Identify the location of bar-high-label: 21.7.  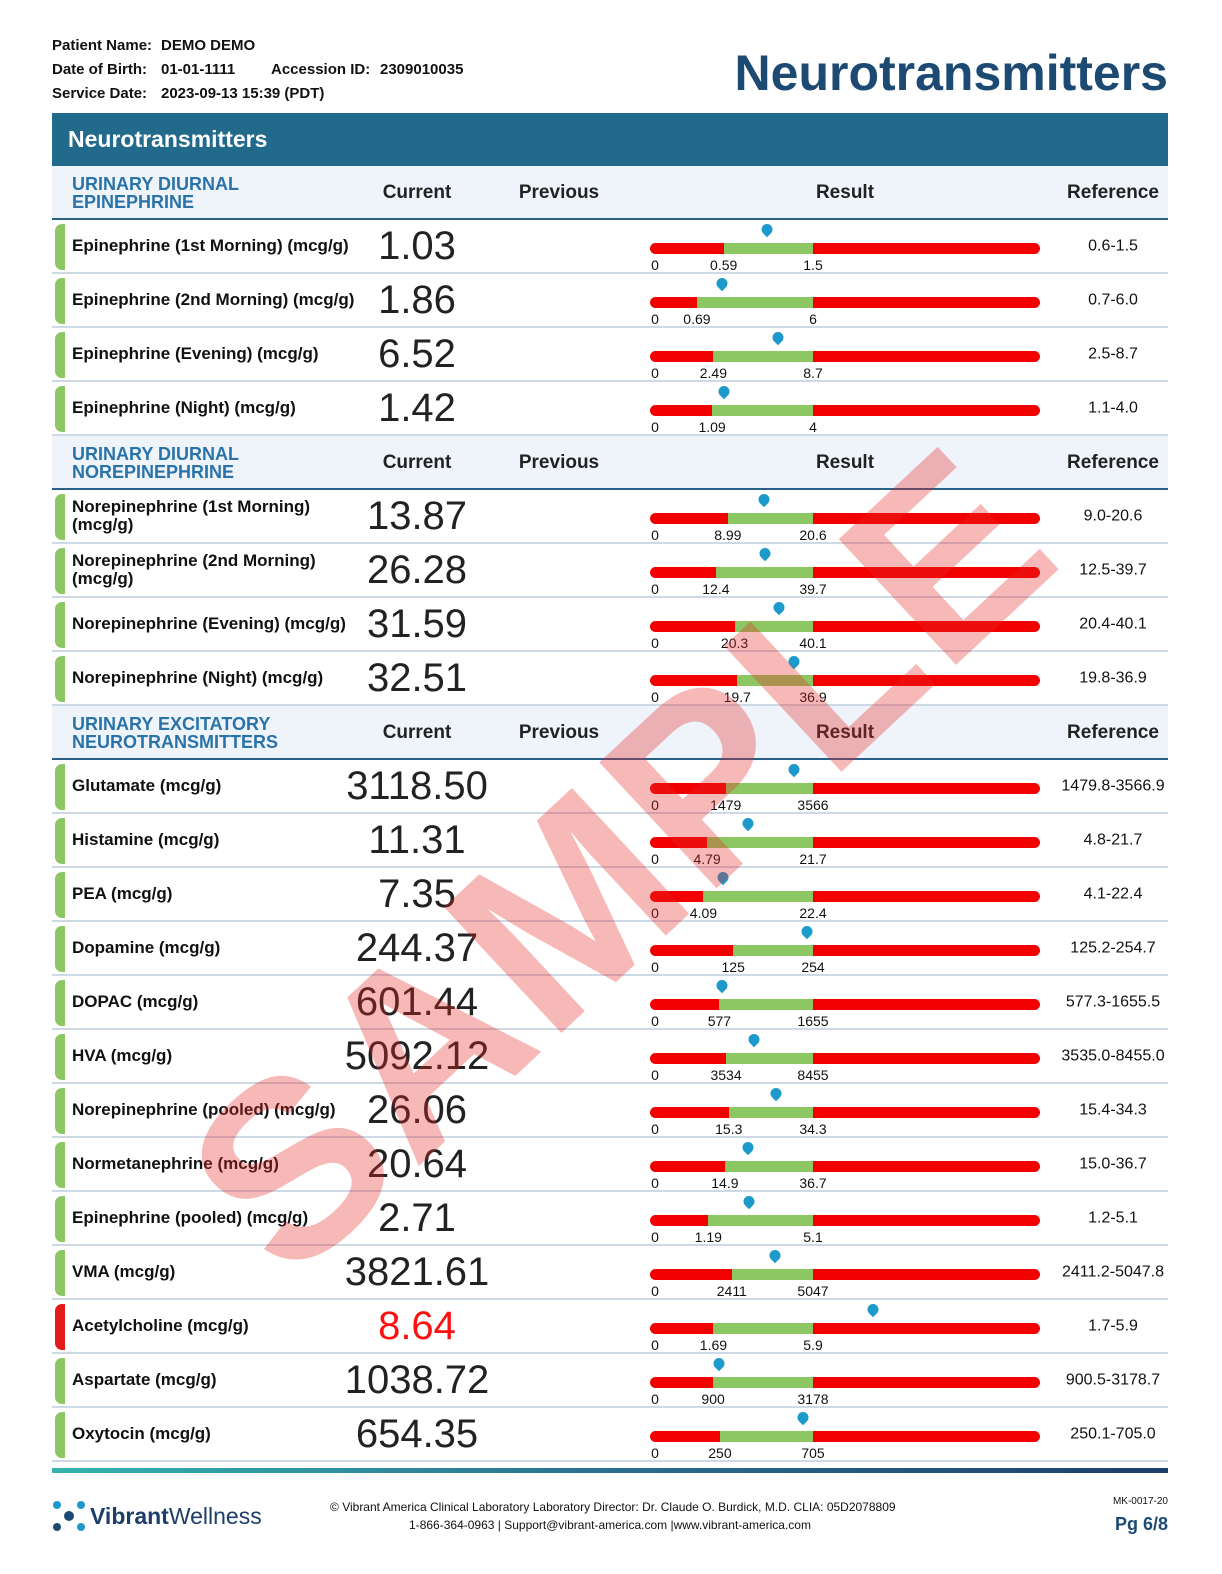
(813, 859).